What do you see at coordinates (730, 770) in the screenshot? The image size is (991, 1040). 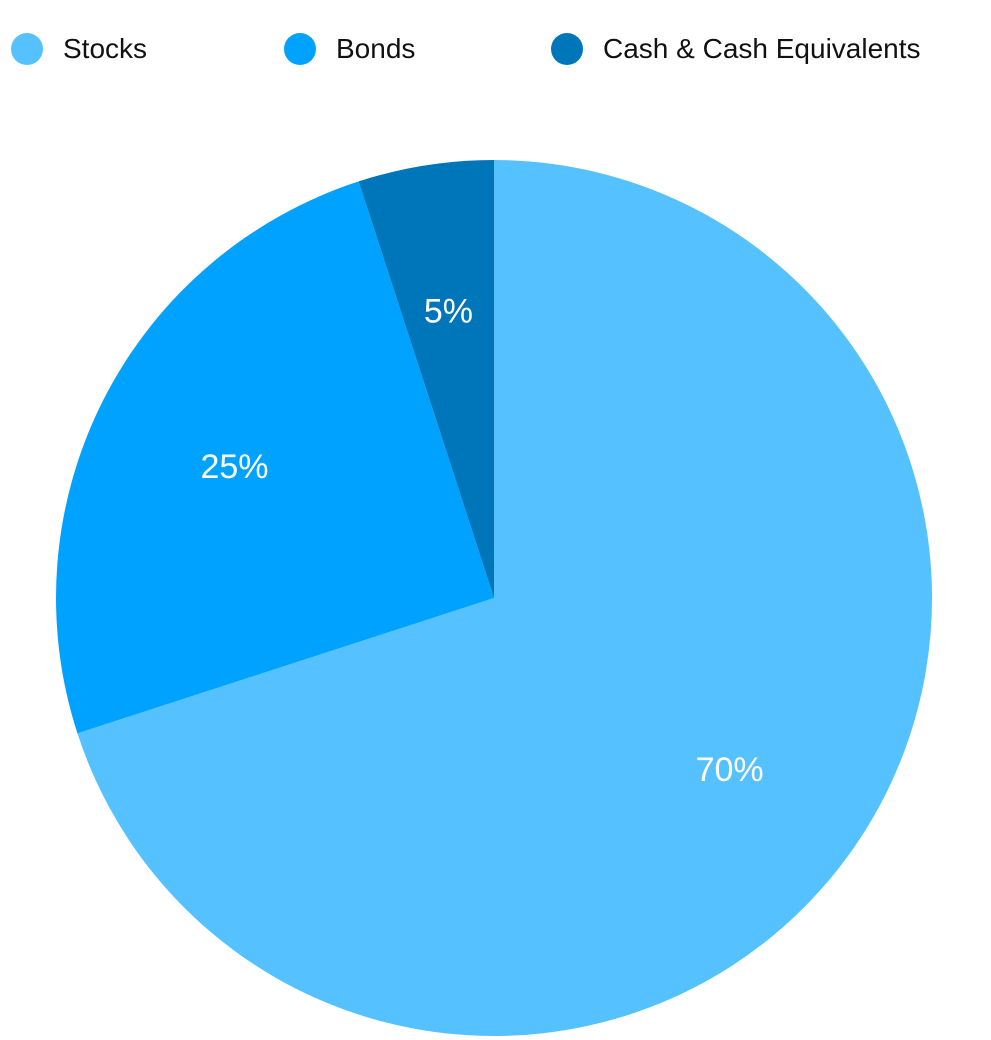 I see `data-label-stocks: 70%` at bounding box center [730, 770].